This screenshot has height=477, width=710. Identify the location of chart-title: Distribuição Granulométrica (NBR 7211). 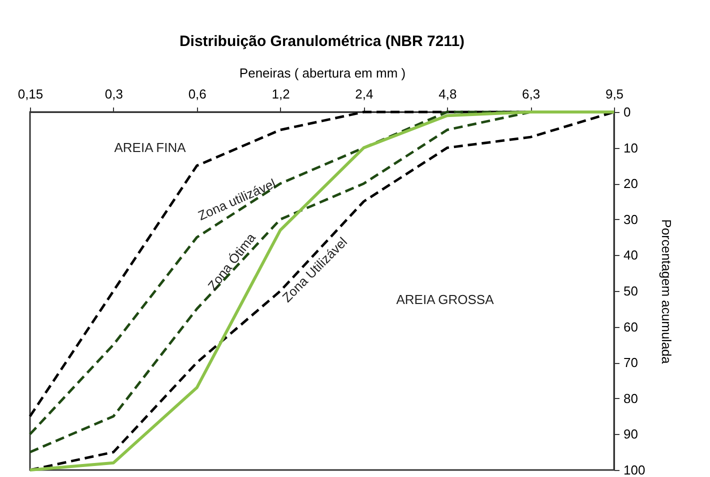
(322, 41).